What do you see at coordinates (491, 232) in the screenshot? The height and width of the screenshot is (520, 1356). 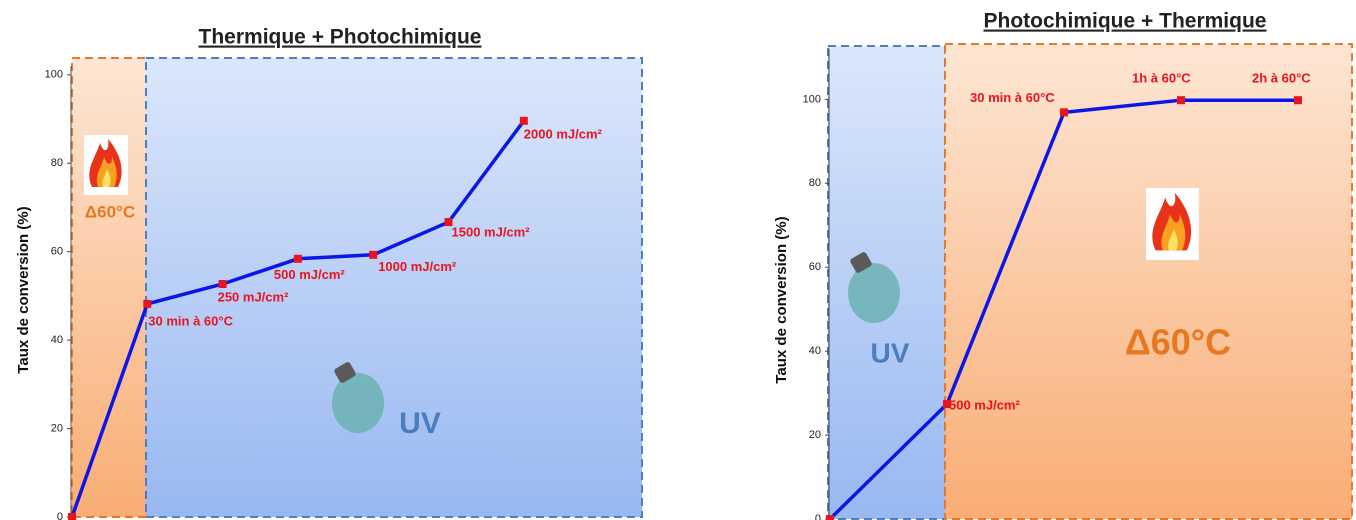 I see `point-label: 1500 mJ/cm²` at bounding box center [491, 232].